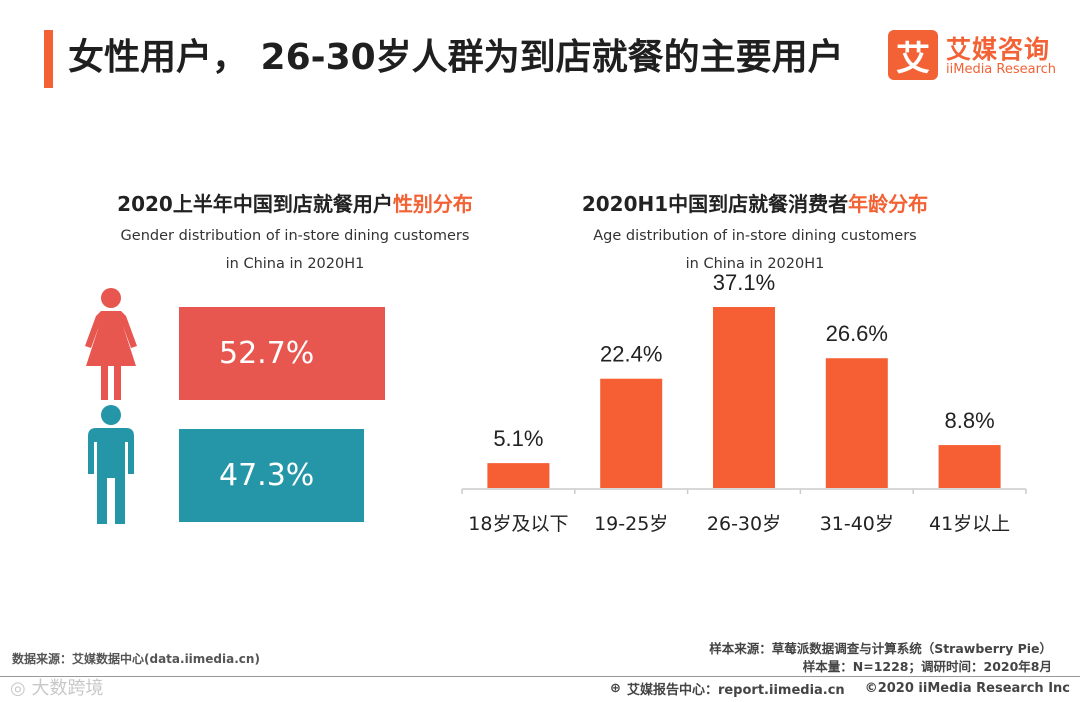 This screenshot has width=1080, height=702. I want to click on watermark-text: 大数跨境, so click(67, 688).